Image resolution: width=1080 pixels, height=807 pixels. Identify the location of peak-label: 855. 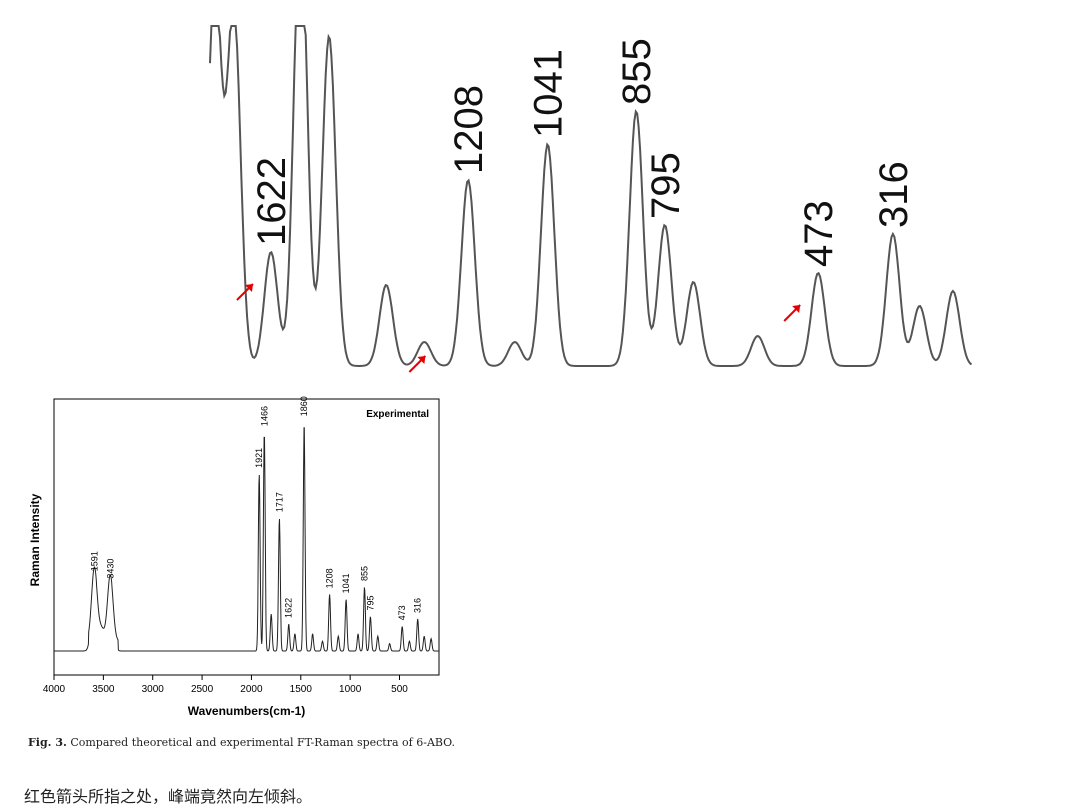
(364, 573).